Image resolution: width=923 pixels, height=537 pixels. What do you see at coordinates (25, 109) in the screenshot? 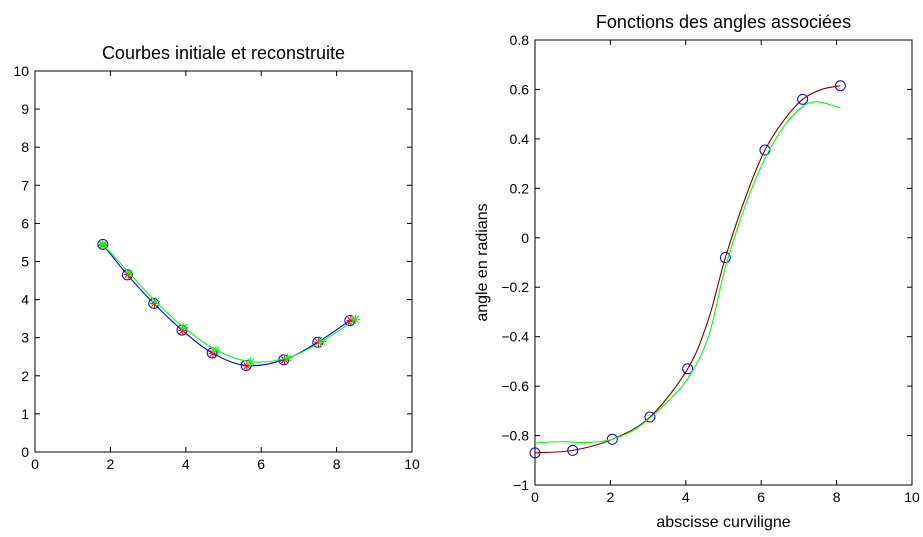
I see `y-tick-label: 9` at bounding box center [25, 109].